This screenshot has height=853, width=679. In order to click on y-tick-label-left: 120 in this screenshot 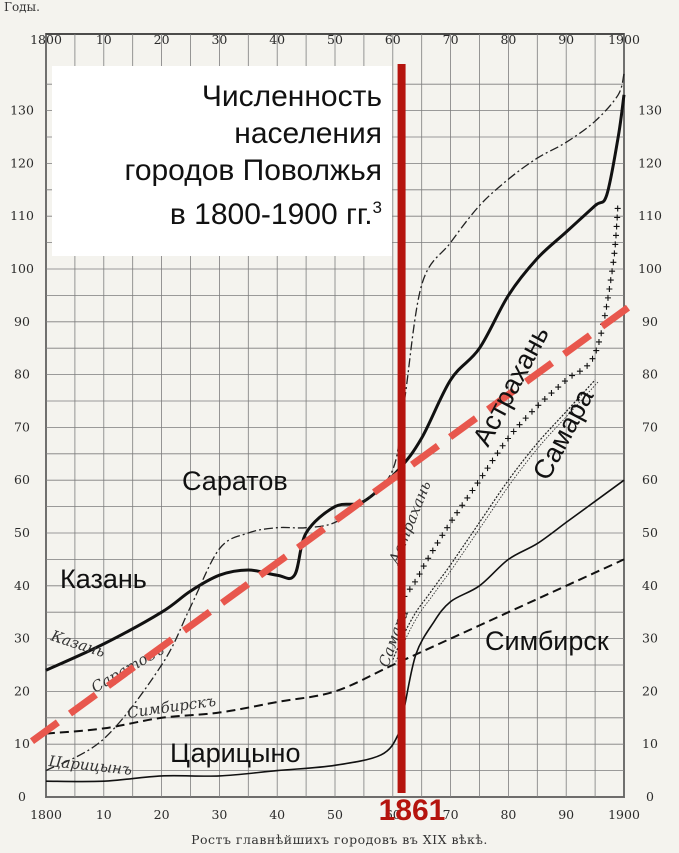, I will do `click(22, 162)`.